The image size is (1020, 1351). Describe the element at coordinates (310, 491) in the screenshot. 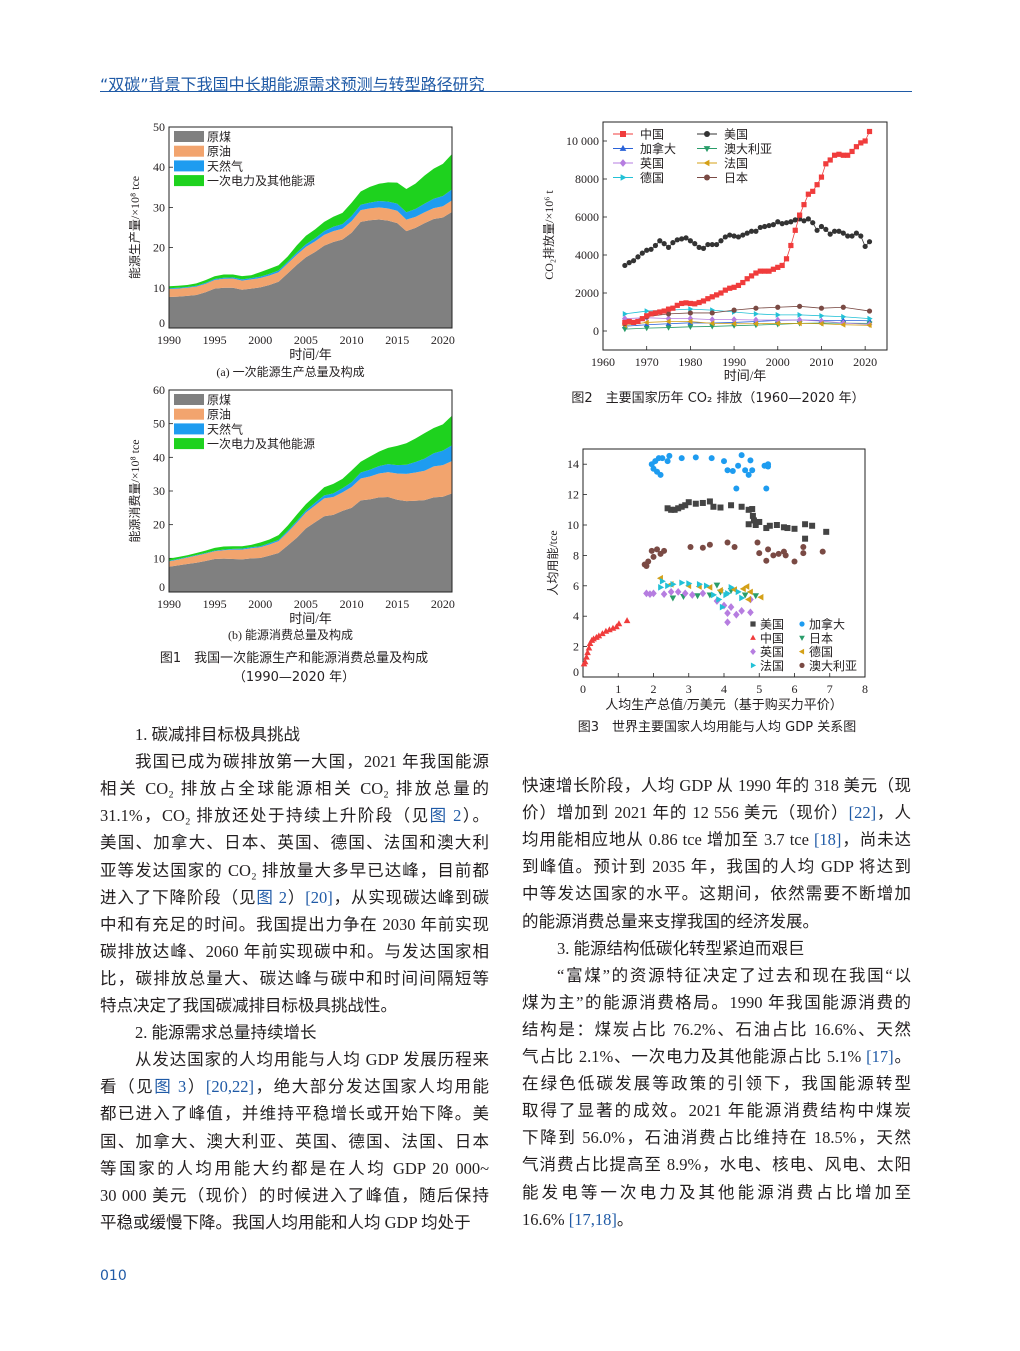

I see `plot-frame` at that location.